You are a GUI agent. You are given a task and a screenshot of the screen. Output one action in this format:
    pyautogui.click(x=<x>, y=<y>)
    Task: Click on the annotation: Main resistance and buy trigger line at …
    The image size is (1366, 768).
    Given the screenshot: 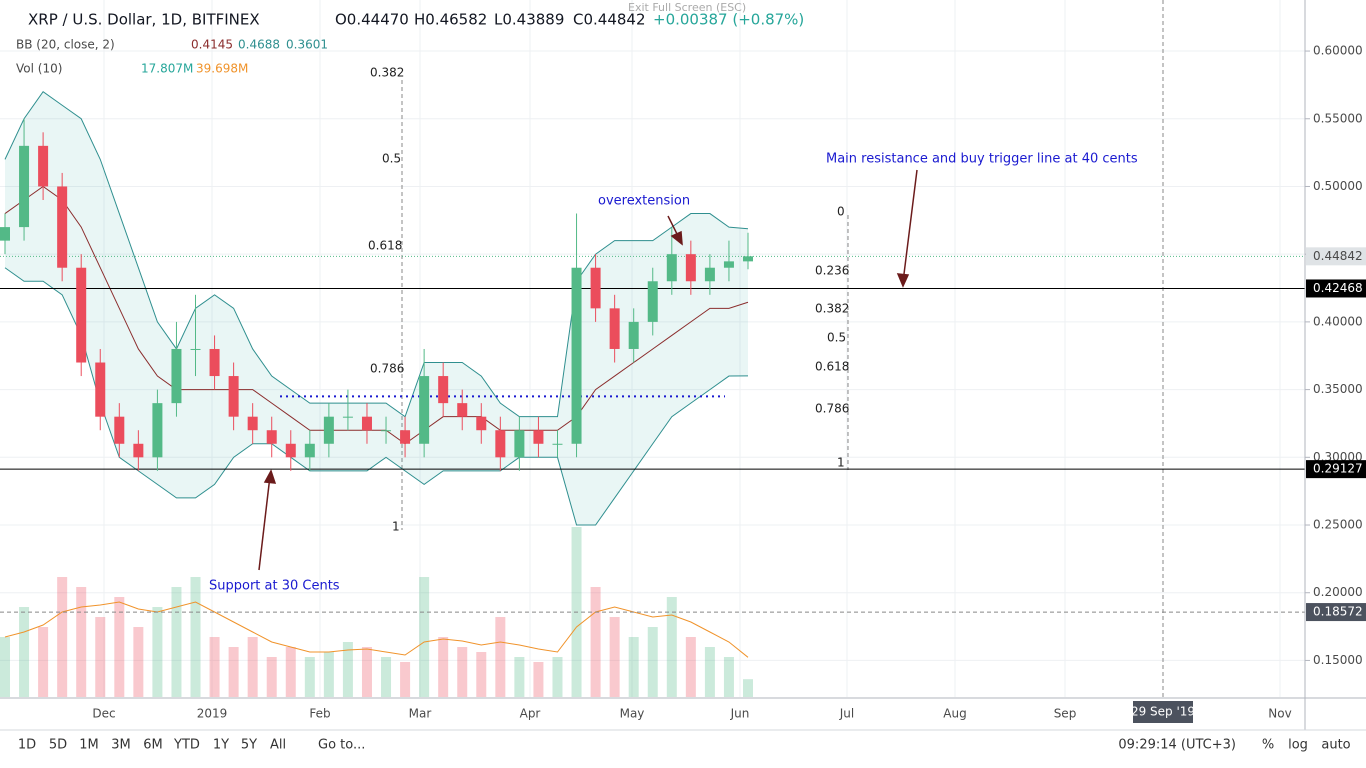 What is the action you would take?
    pyautogui.click(x=982, y=159)
    